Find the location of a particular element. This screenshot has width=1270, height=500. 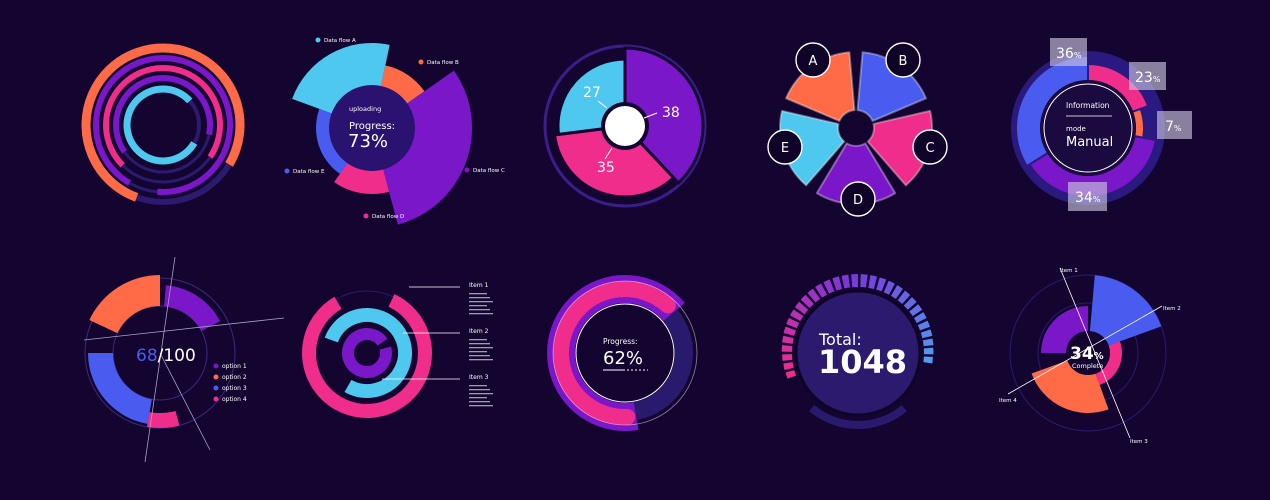

pie-label-27: 27 is located at coordinates (592, 93).